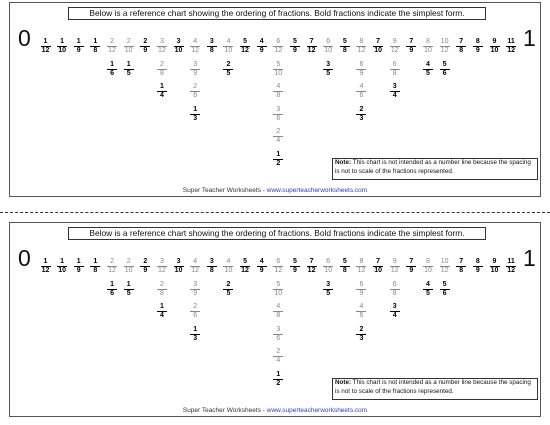  What do you see at coordinates (275, 212) in the screenshot?
I see `cut-line` at bounding box center [275, 212].